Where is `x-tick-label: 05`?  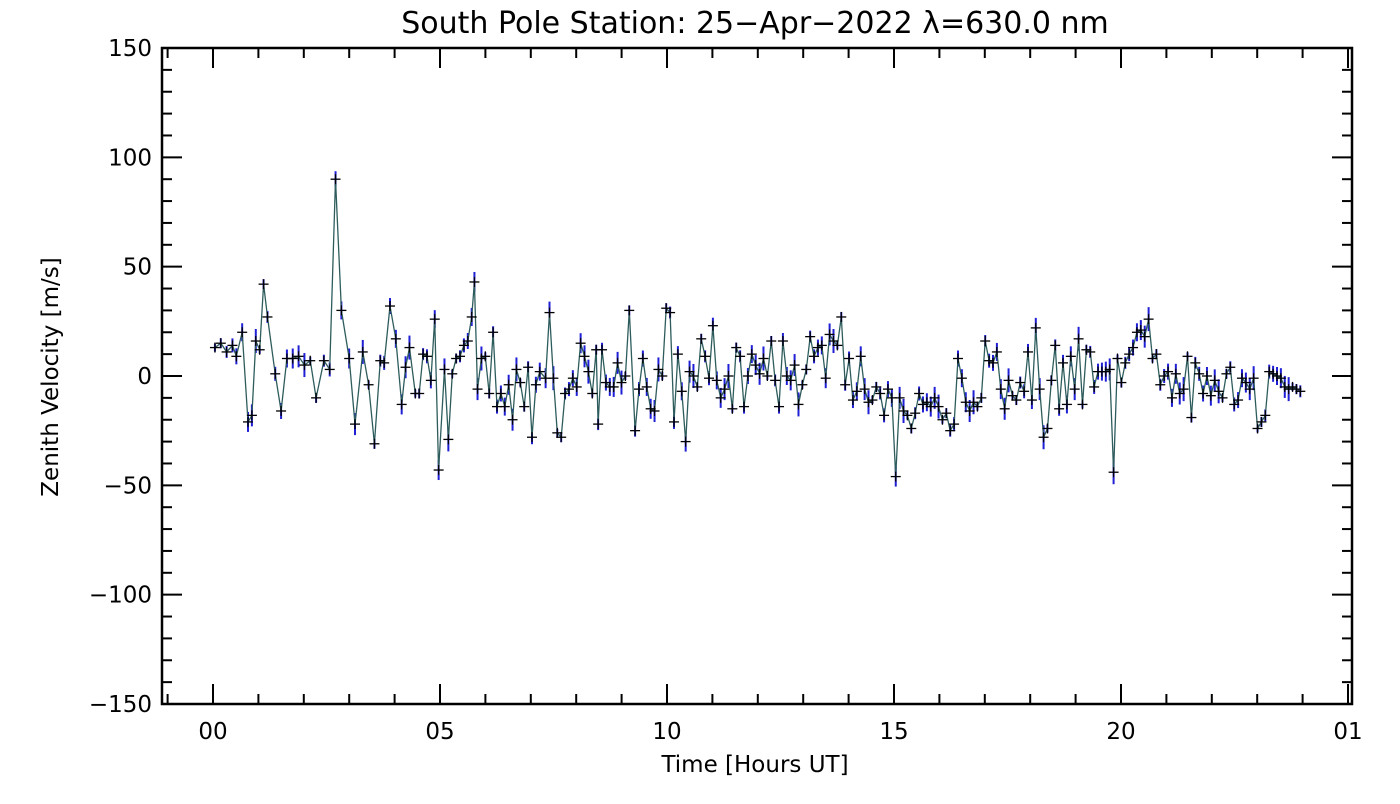 x-tick-label: 05 is located at coordinates (439, 732).